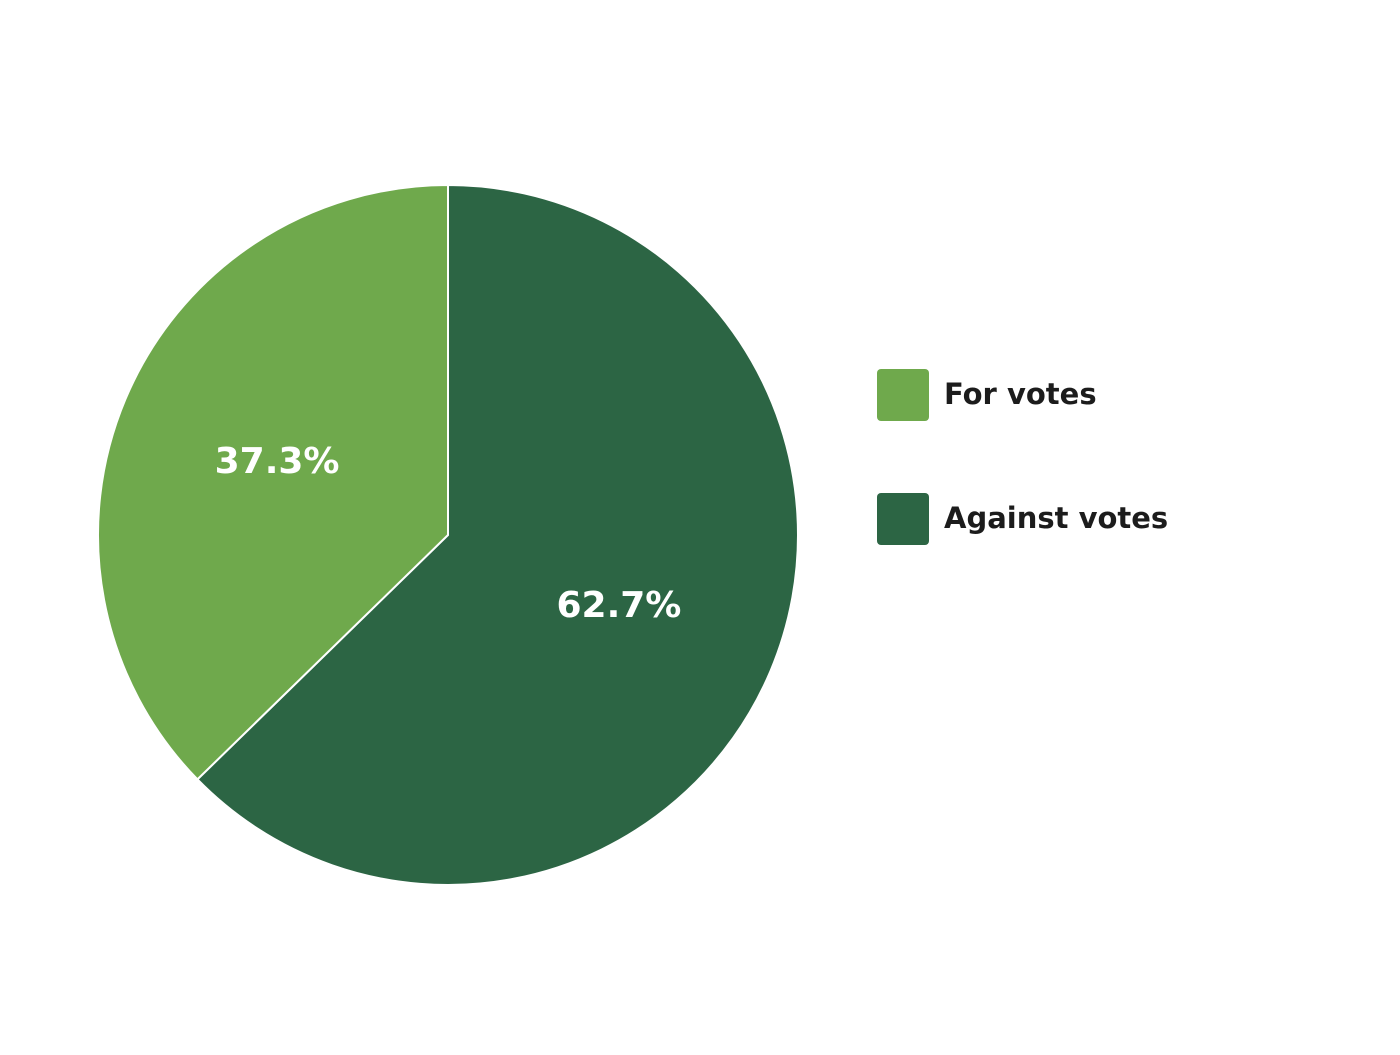 This screenshot has height=1055, width=1400. What do you see at coordinates (618, 605) in the screenshot?
I see `data-label: 62.7%` at bounding box center [618, 605].